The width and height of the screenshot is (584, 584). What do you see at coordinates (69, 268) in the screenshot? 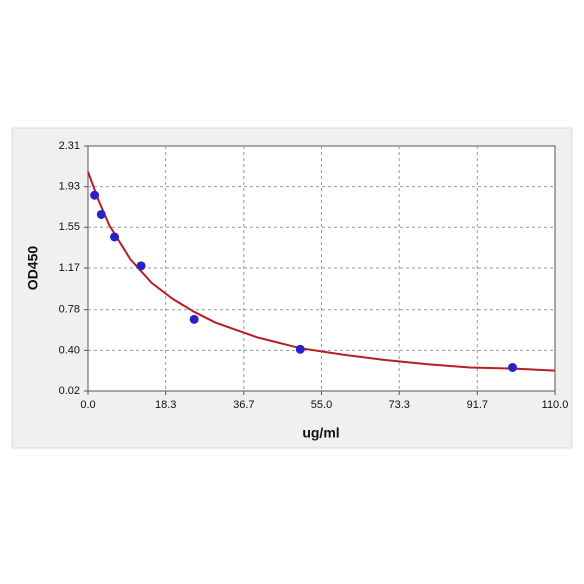
I see `y-tick-label: 1.17` at bounding box center [69, 268].